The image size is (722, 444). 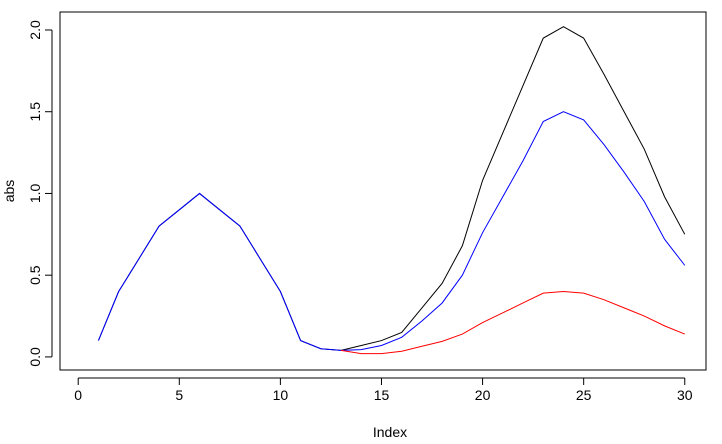 What do you see at coordinates (35, 357) in the screenshot?
I see `y-tick-label: 0.0` at bounding box center [35, 357].